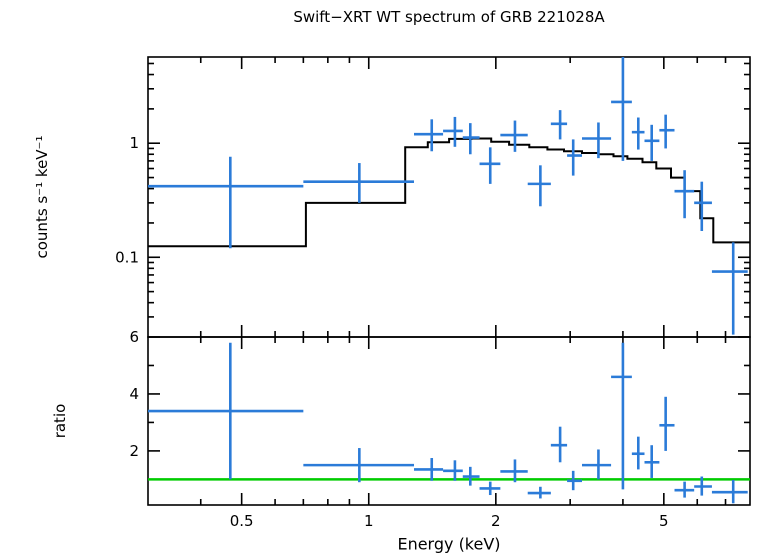 Image resolution: width=758 pixels, height=556 pixels. What do you see at coordinates (134, 451) in the screenshot?
I see `y-tick-label: 2` at bounding box center [134, 451].